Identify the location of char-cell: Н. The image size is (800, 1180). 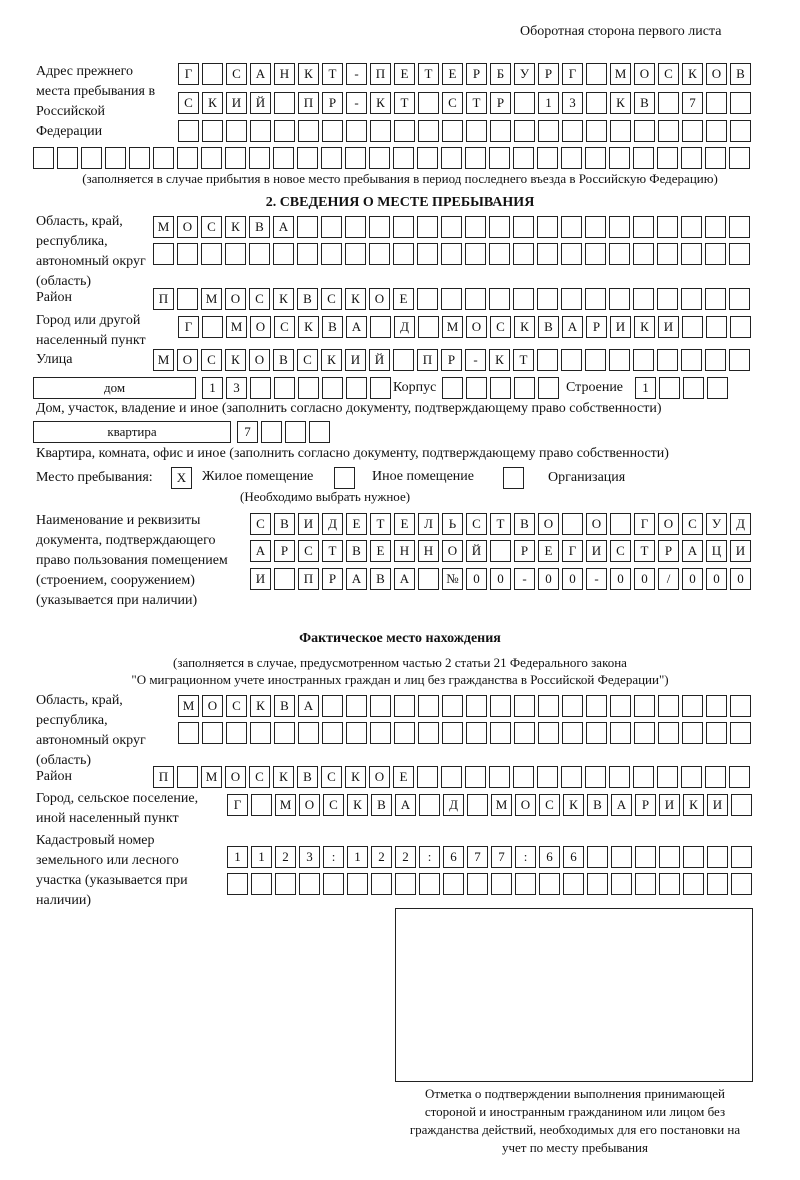
(428, 551).